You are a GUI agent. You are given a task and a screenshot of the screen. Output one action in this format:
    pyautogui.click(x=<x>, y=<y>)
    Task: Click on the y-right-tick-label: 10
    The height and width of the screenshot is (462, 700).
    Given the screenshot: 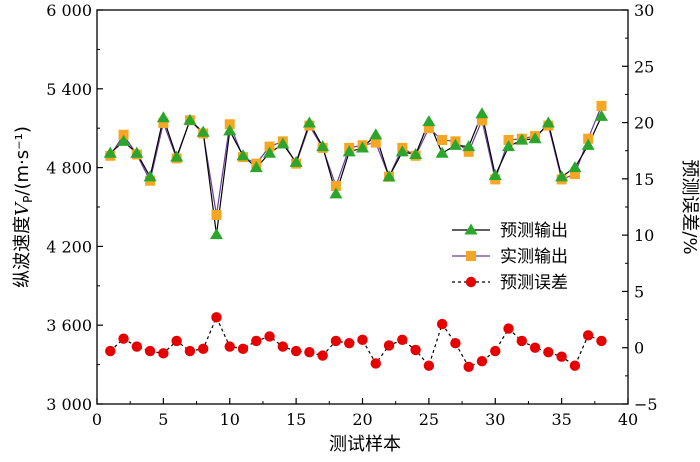 What is the action you would take?
    pyautogui.click(x=644, y=235)
    